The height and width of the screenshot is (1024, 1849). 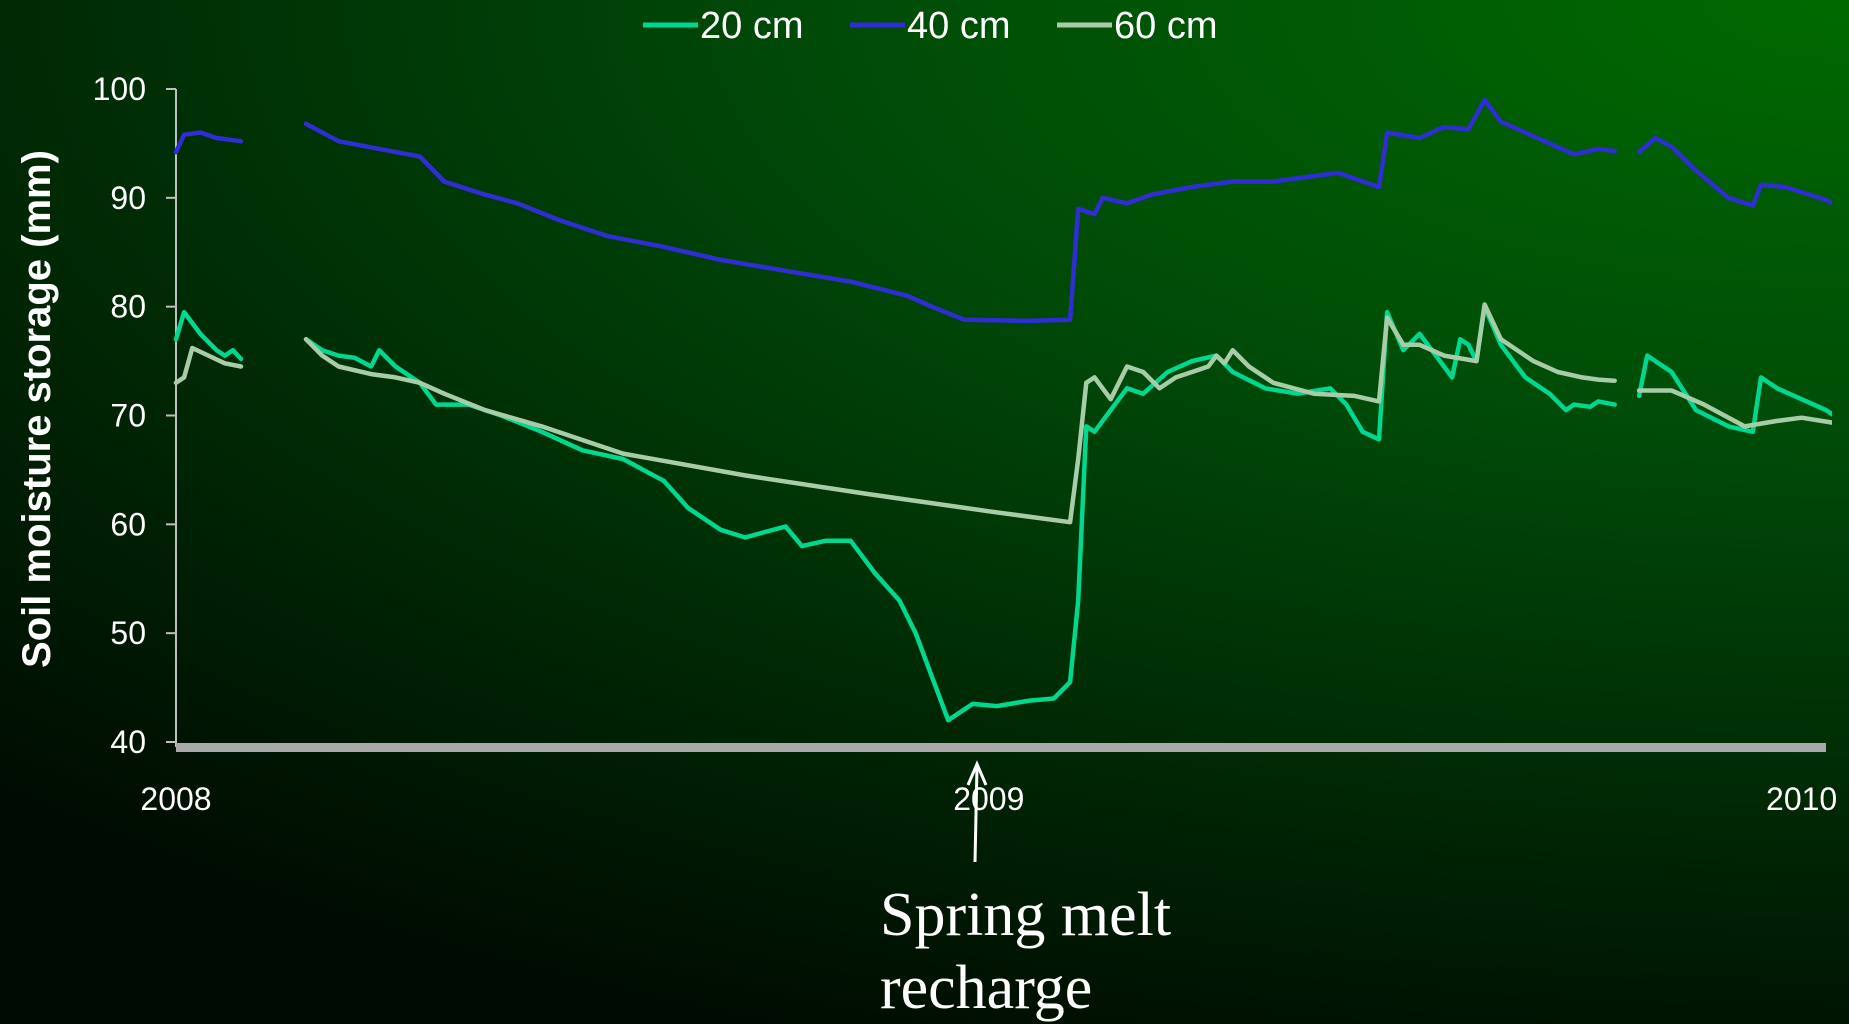 I want to click on legend-item: 20 cm, so click(x=723, y=26).